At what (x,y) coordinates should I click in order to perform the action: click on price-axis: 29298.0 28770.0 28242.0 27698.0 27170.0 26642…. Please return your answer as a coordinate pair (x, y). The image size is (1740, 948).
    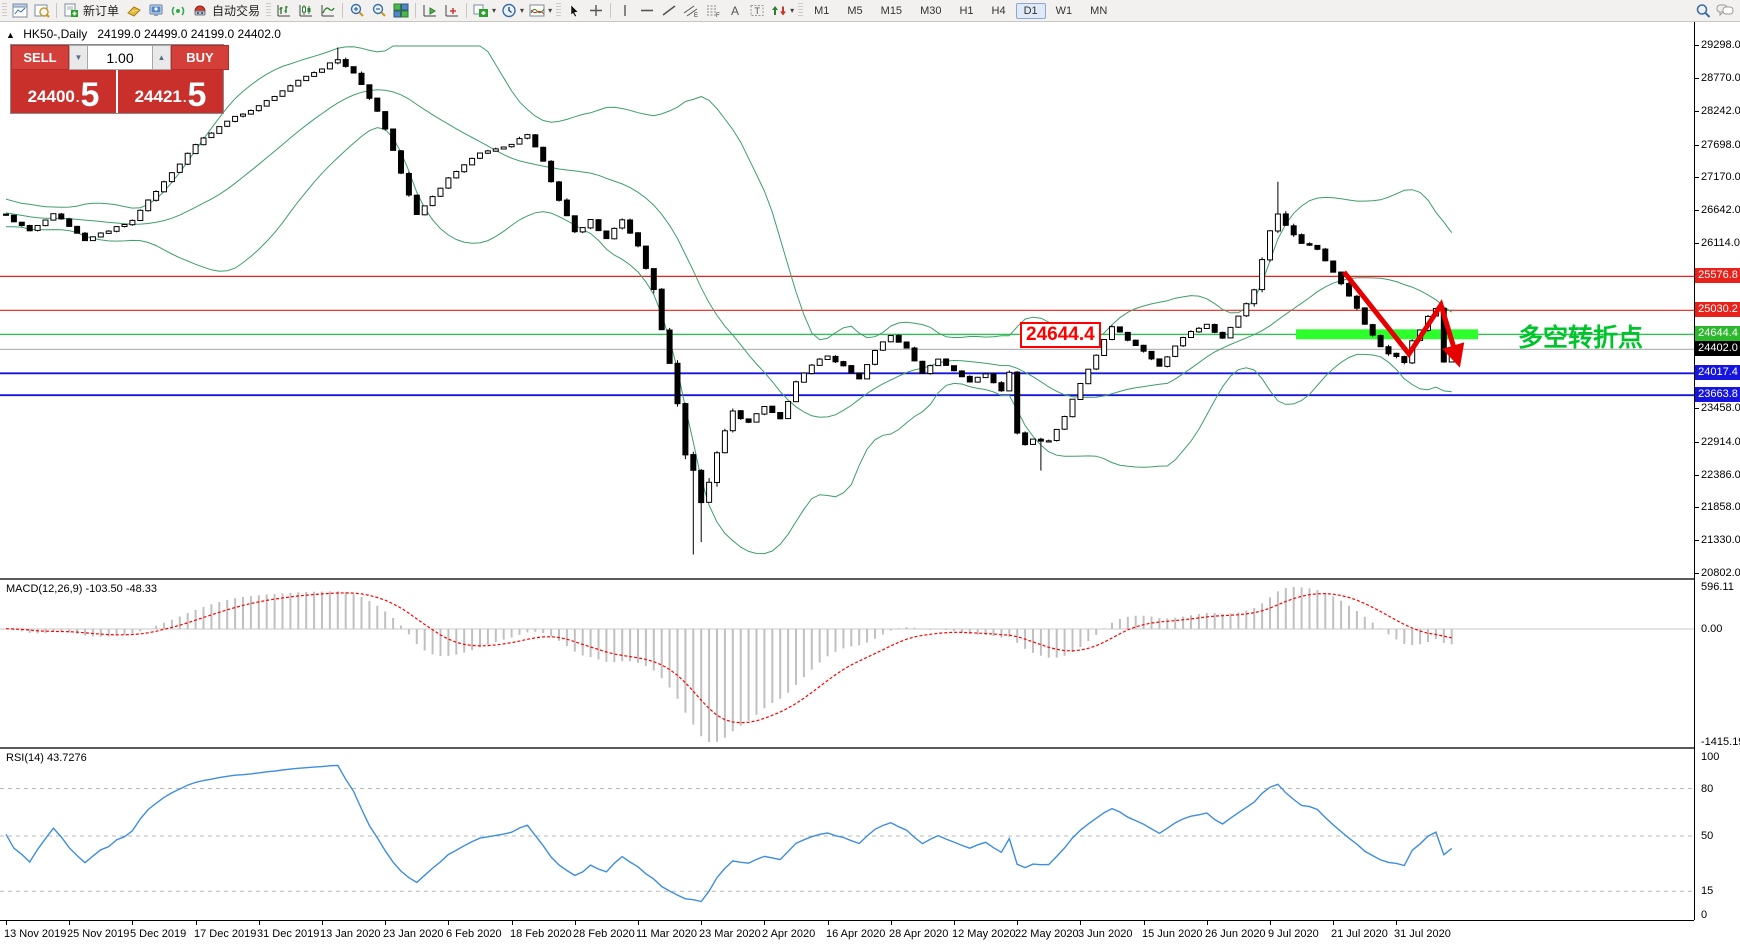
    Looking at the image, I should click on (1717, 471).